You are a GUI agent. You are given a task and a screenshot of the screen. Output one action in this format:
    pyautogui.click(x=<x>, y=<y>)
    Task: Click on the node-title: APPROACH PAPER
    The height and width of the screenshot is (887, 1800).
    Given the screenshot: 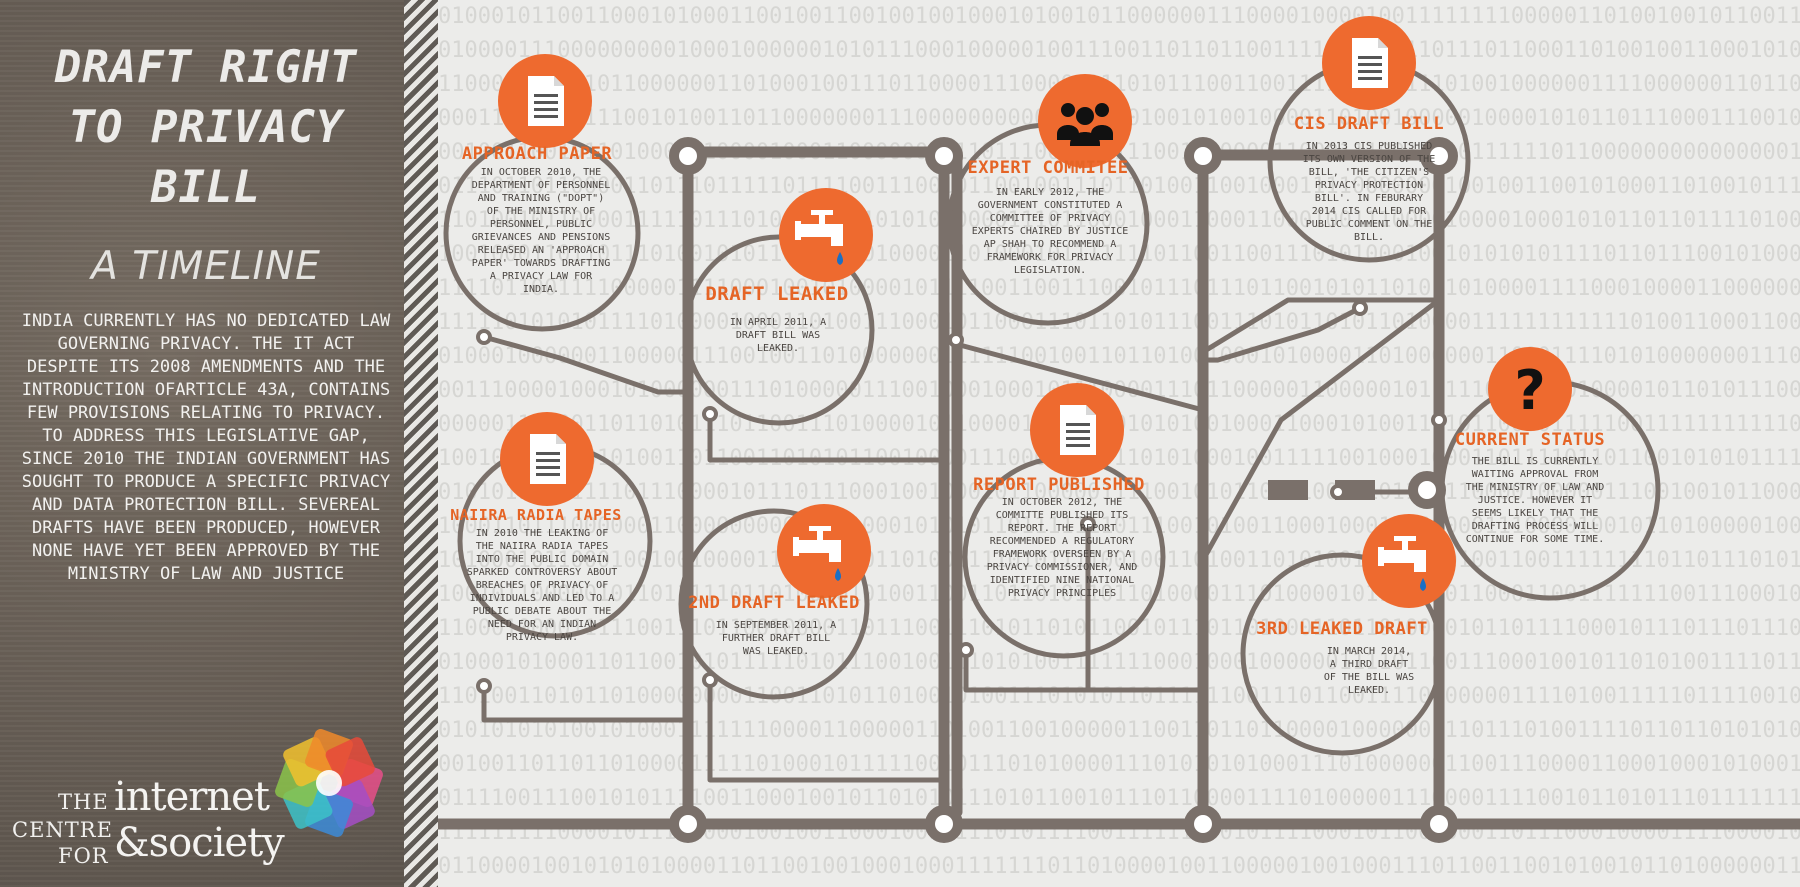 What is the action you would take?
    pyautogui.click(x=537, y=154)
    